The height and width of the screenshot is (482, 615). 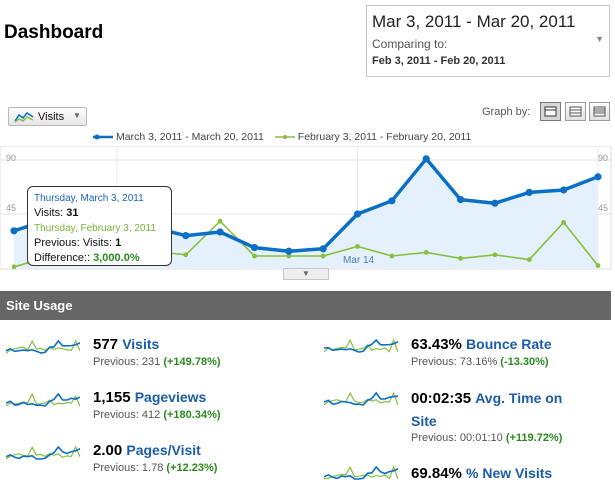 I want to click on sparkline-new-visits, so click(x=361, y=472).